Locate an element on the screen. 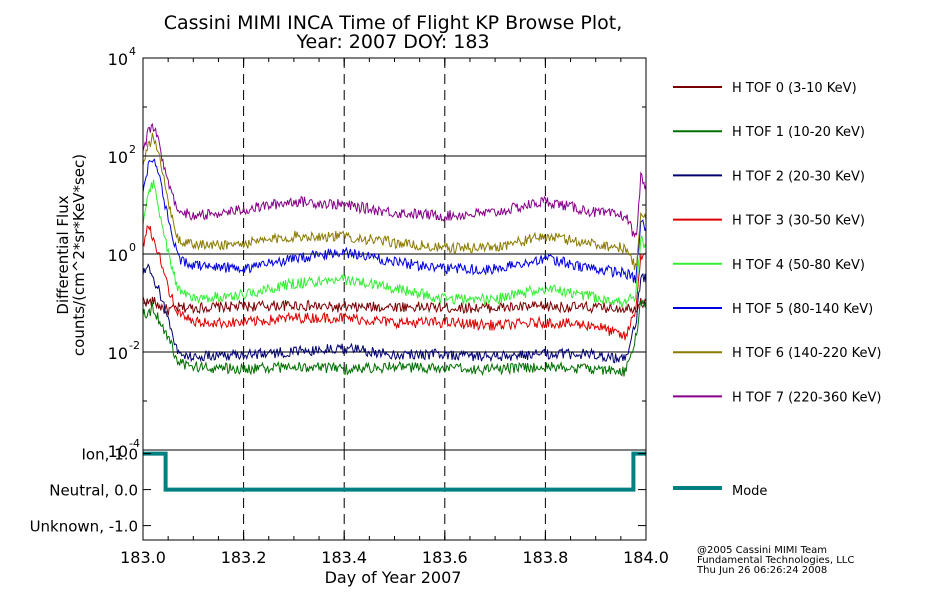 The height and width of the screenshot is (600, 950). flux-y-tick-exponent: 0 is located at coordinates (132, 247).